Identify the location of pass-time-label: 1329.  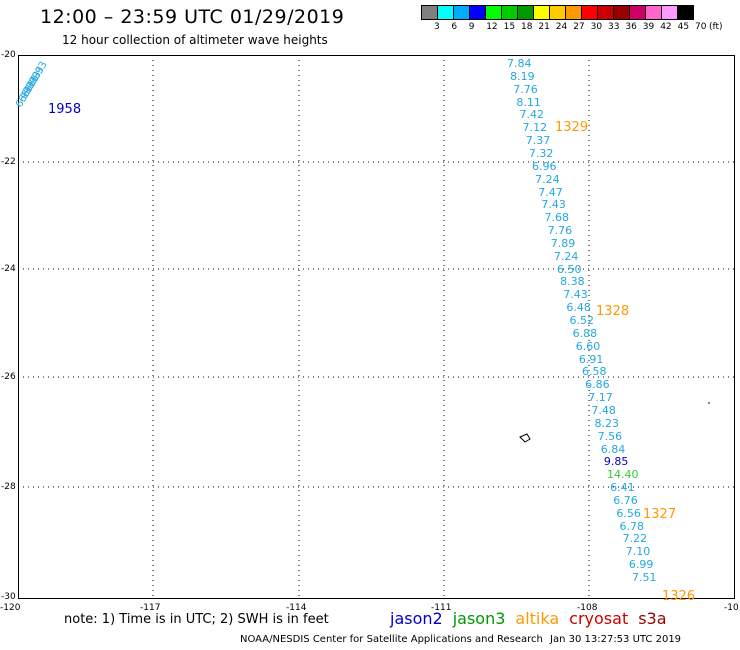
(572, 127).